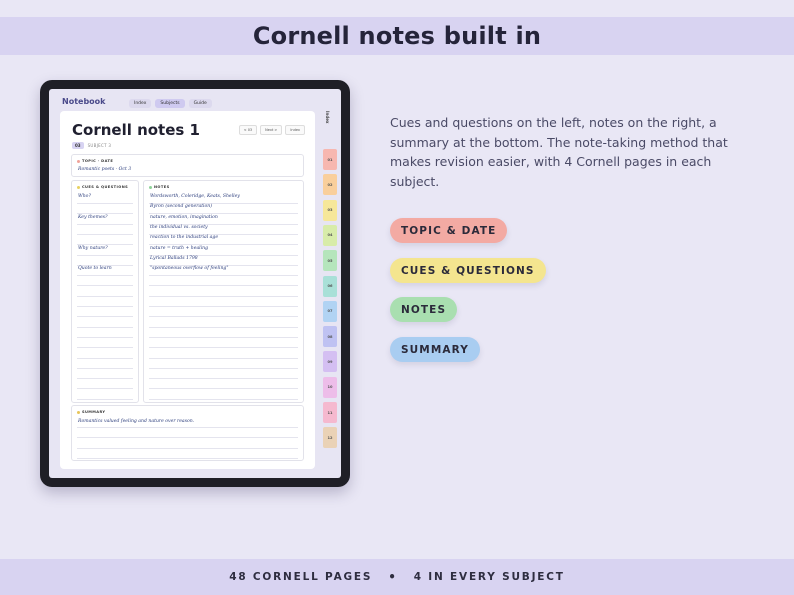 The width and height of the screenshot is (794, 595). I want to click on side-tab-09: 09, so click(330, 362).